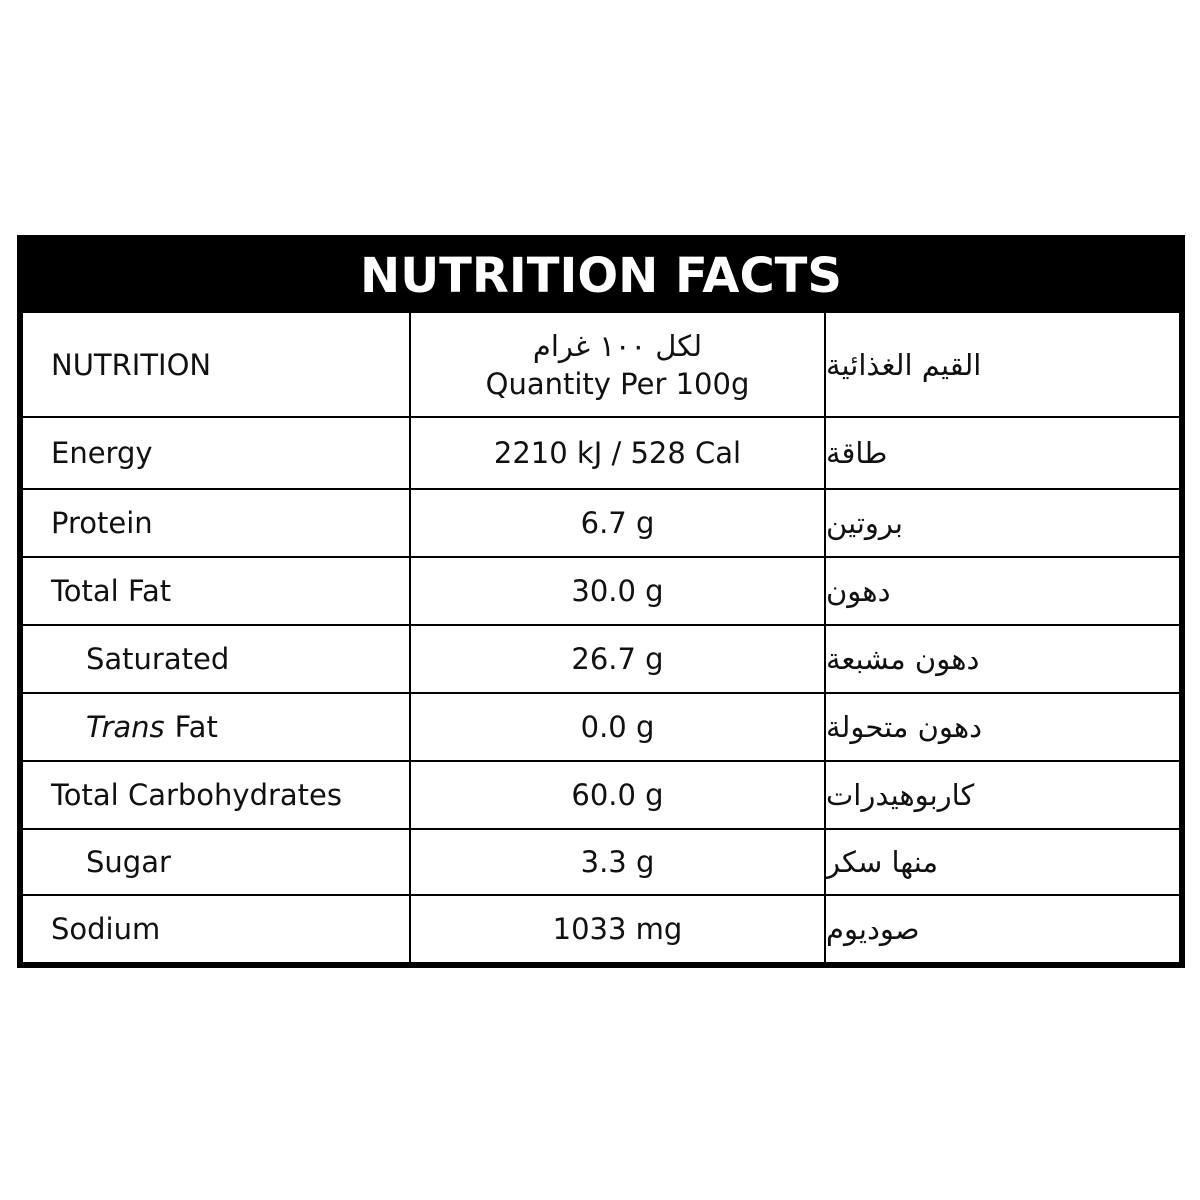 This screenshot has width=1200, height=1200. Describe the element at coordinates (1002, 364) in the screenshot. I see `header-cell: القيم الغذائية` at that location.